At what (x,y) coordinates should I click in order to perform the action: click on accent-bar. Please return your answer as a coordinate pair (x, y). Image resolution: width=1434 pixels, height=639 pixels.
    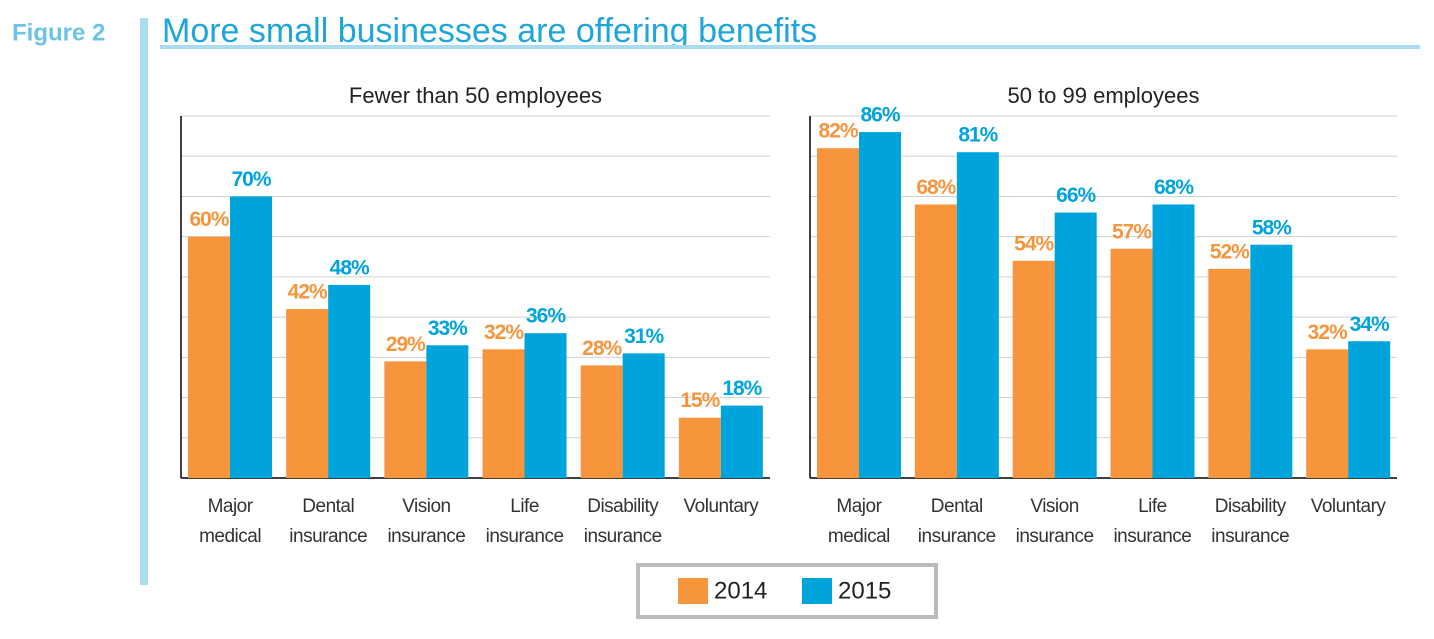
    Looking at the image, I should click on (144, 301).